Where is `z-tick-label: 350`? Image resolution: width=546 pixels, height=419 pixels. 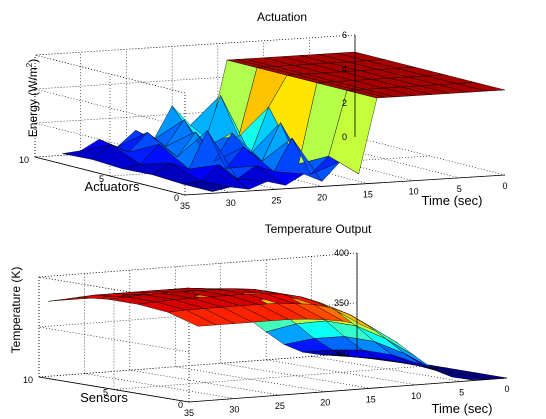
z-tick-label: 350 is located at coordinates (341, 303).